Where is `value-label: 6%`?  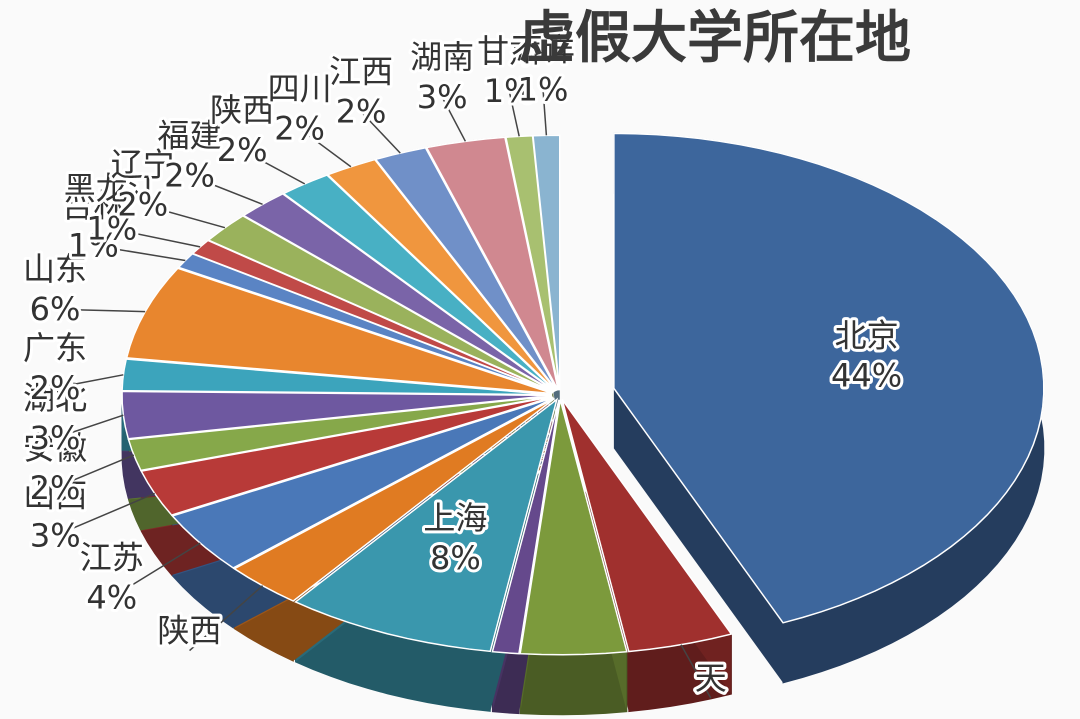 value-label: 6% is located at coordinates (55, 309).